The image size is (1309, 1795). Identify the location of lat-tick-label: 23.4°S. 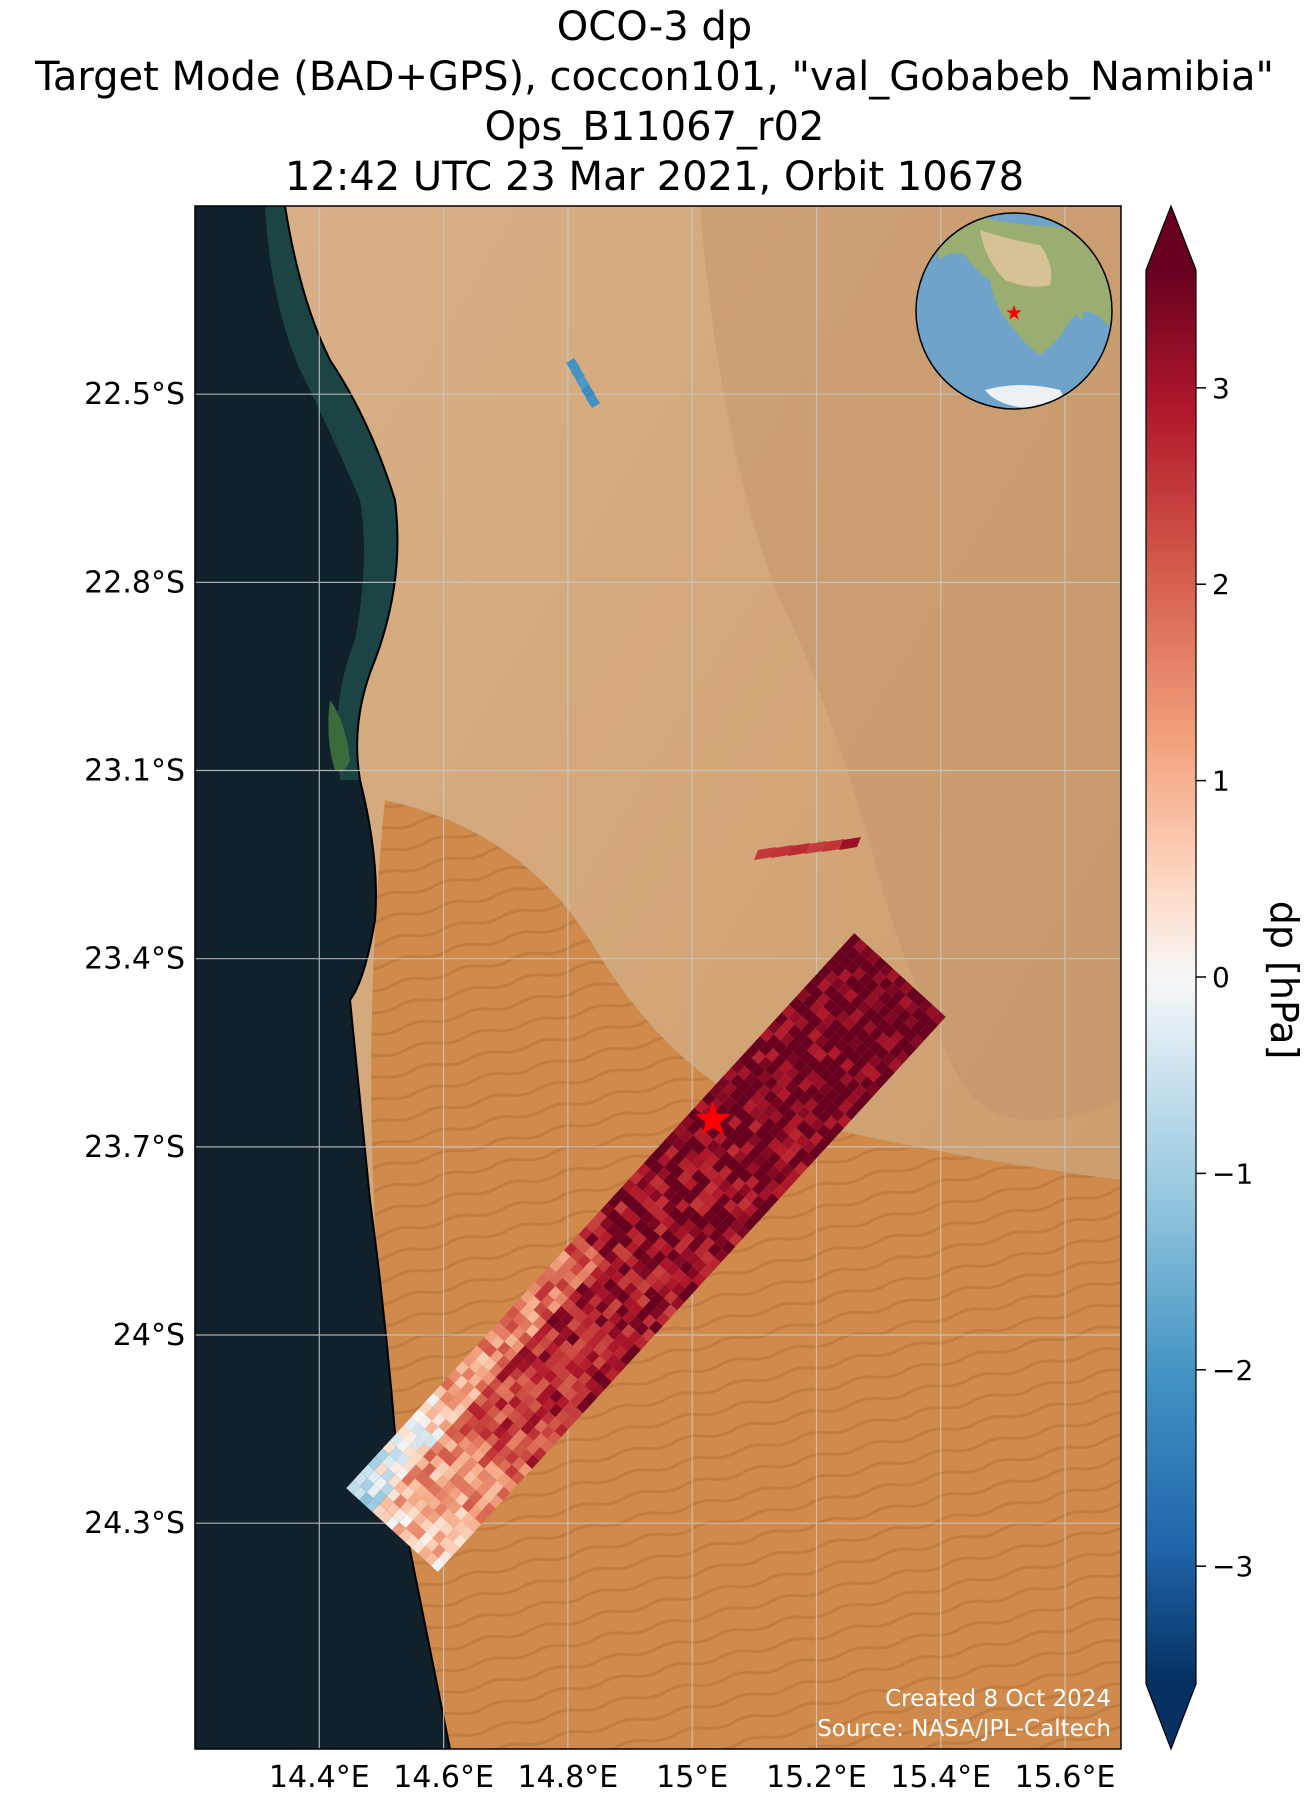
(134, 959).